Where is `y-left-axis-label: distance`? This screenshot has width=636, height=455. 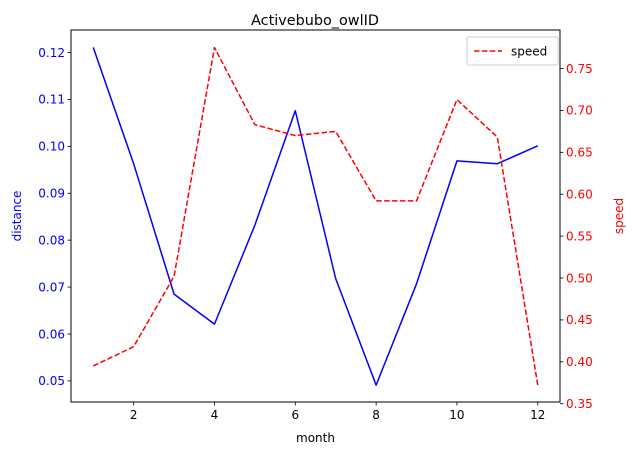
y-left-axis-label: distance is located at coordinates (17, 216).